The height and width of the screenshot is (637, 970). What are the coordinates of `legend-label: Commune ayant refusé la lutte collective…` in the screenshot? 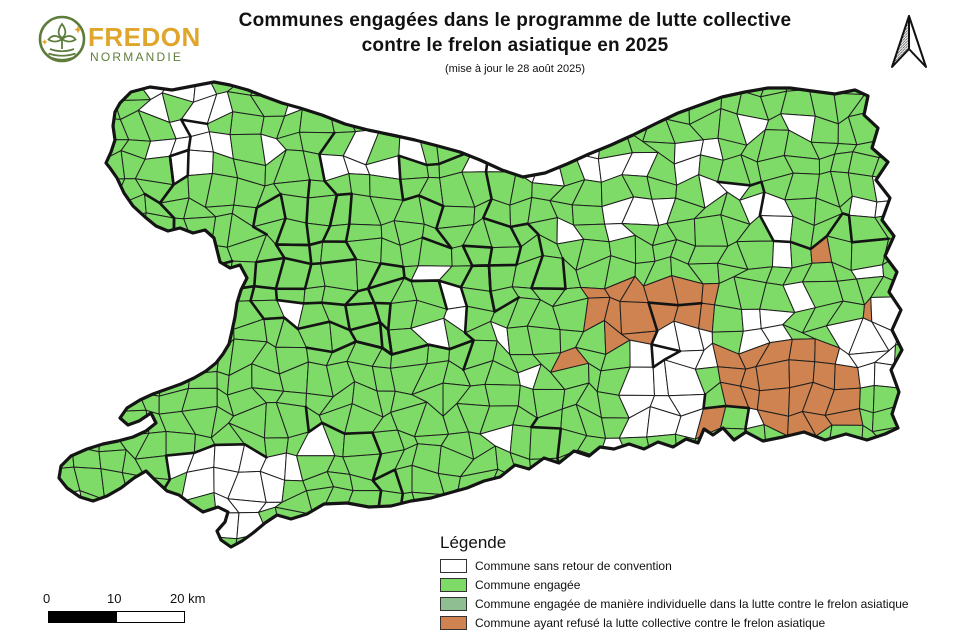 It's located at (650, 623).